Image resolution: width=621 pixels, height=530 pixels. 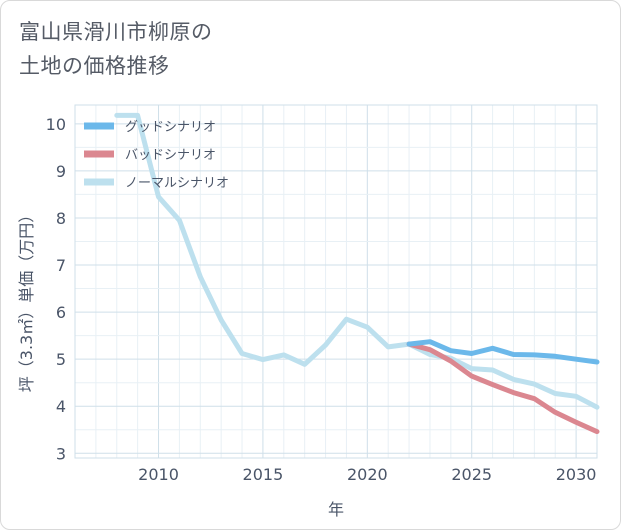 I want to click on x-tick-label: 2010, so click(x=158, y=474).